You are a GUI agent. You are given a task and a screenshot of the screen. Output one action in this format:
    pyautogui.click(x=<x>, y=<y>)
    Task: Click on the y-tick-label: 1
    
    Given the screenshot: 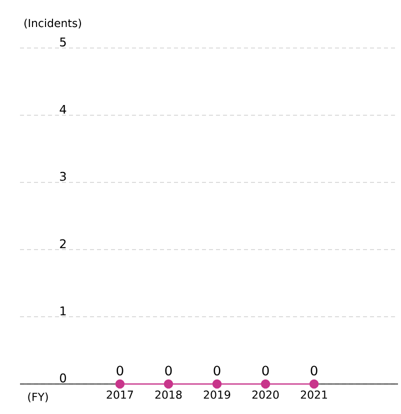 What is the action you would take?
    pyautogui.click(x=63, y=311)
    